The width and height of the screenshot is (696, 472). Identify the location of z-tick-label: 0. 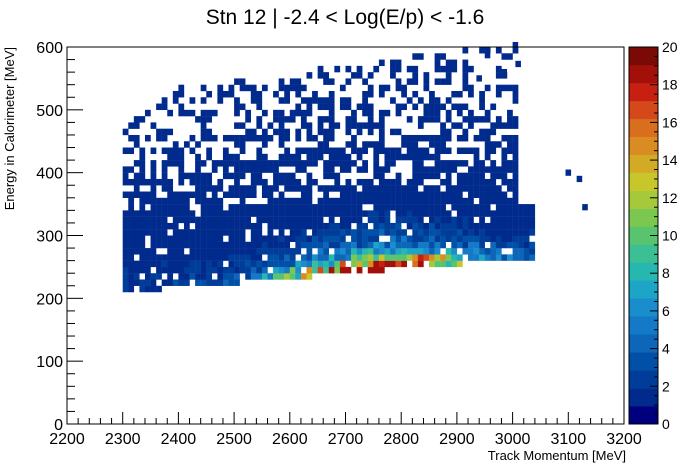
(666, 424).